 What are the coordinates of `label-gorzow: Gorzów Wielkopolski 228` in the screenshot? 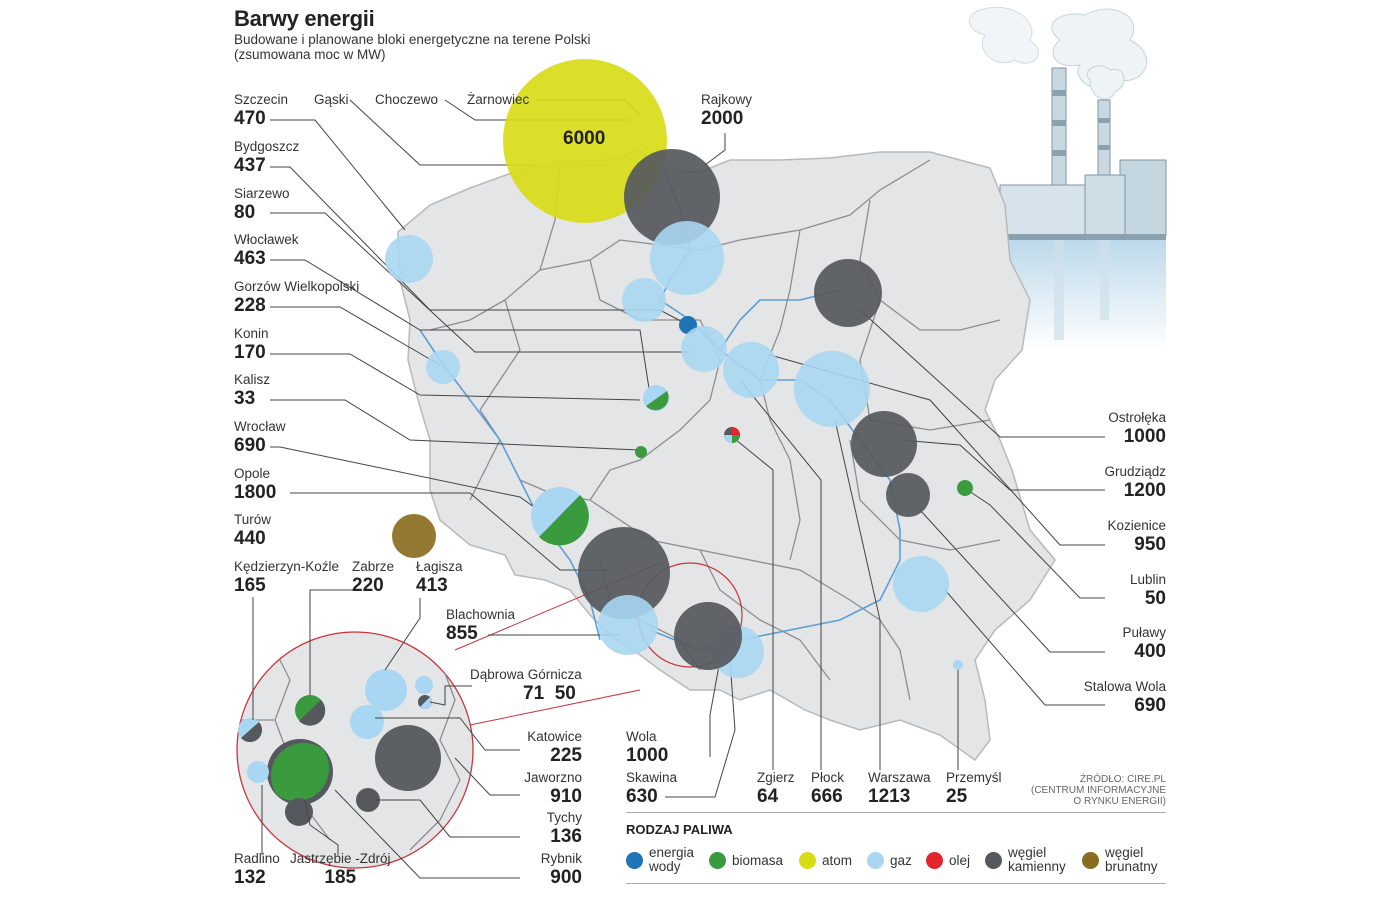 It's located at (297, 297).